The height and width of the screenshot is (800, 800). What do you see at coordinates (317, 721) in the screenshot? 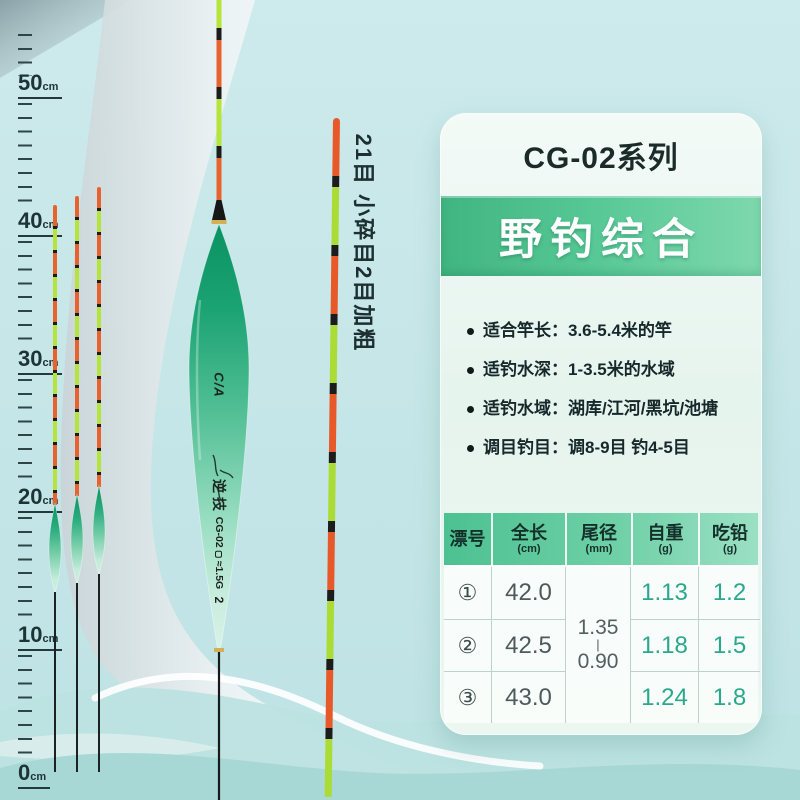
I see `wave-crest` at bounding box center [317, 721].